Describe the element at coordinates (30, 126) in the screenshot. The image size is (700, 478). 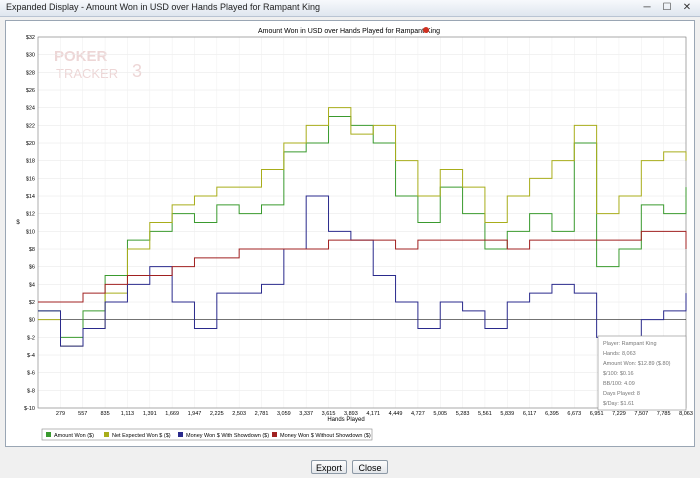
I see `y-tick-label: $22` at that location.